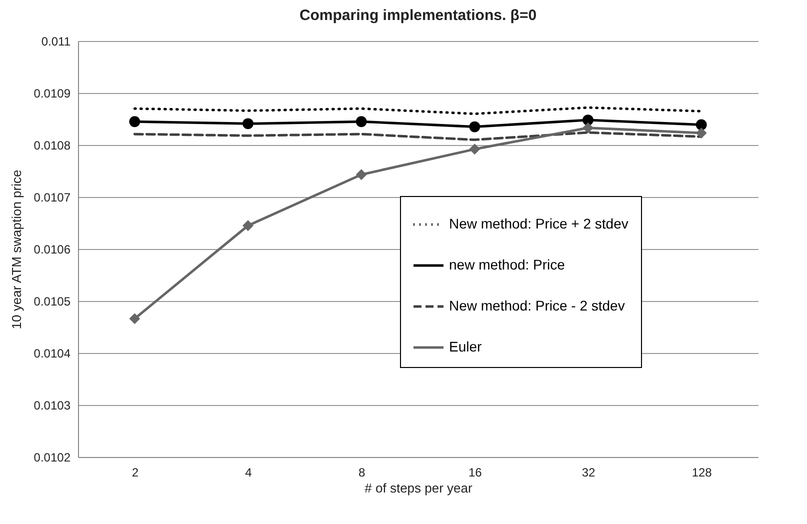  Describe the element at coordinates (589, 473) in the screenshot. I see `x-tick-label: 32` at that location.